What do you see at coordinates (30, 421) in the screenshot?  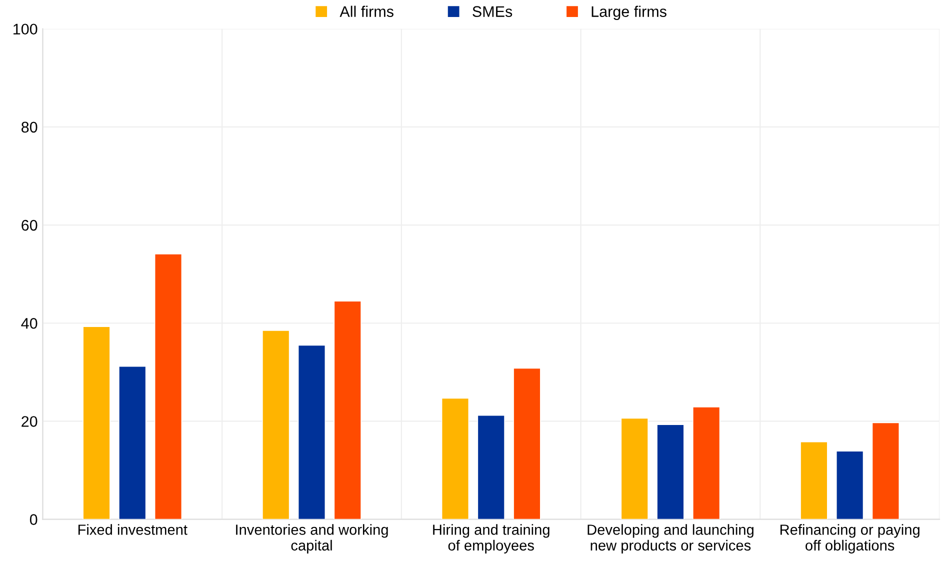 I see `y-tick-label: 20` at bounding box center [30, 421].